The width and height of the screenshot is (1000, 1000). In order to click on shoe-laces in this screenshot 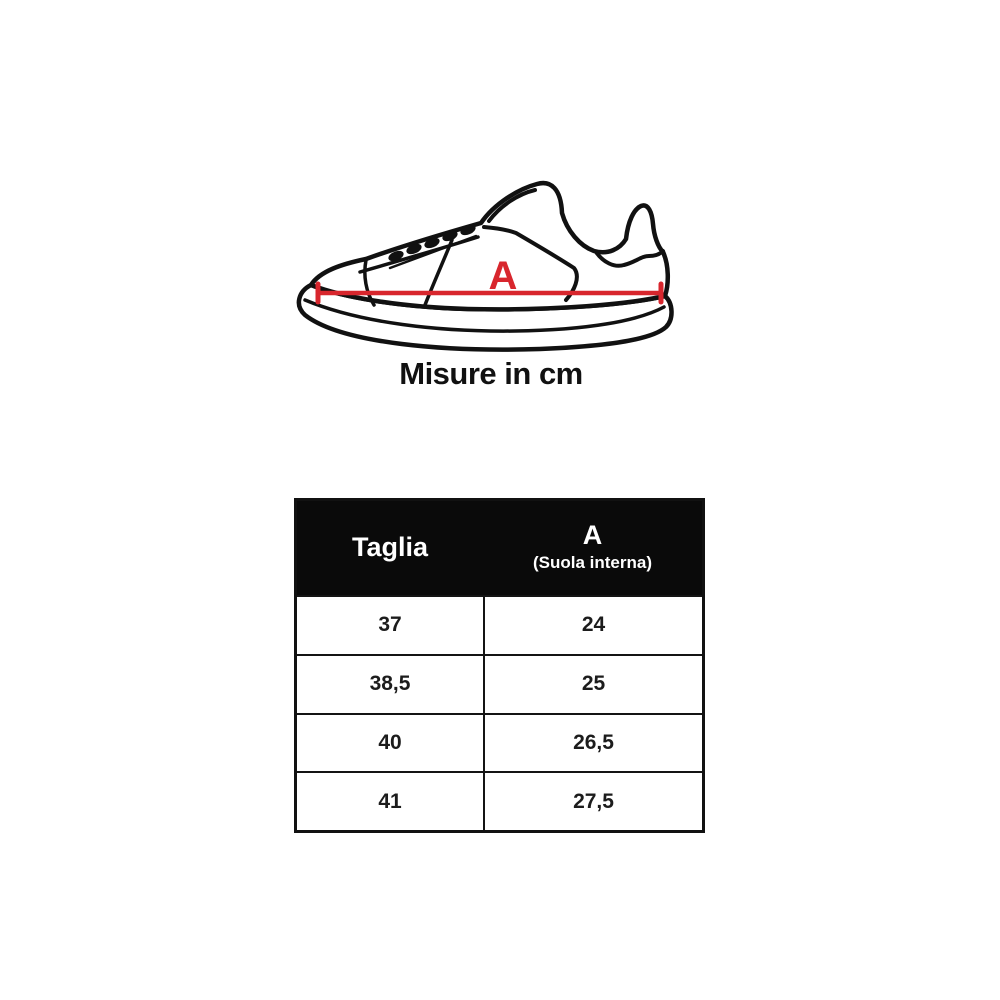, I will do `click(433, 247)`.